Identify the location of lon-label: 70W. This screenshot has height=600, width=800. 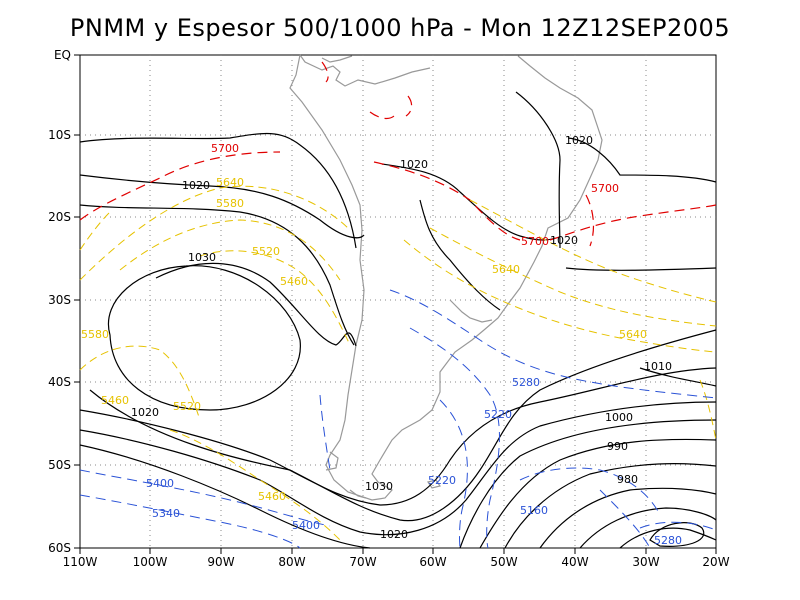
(362, 562).